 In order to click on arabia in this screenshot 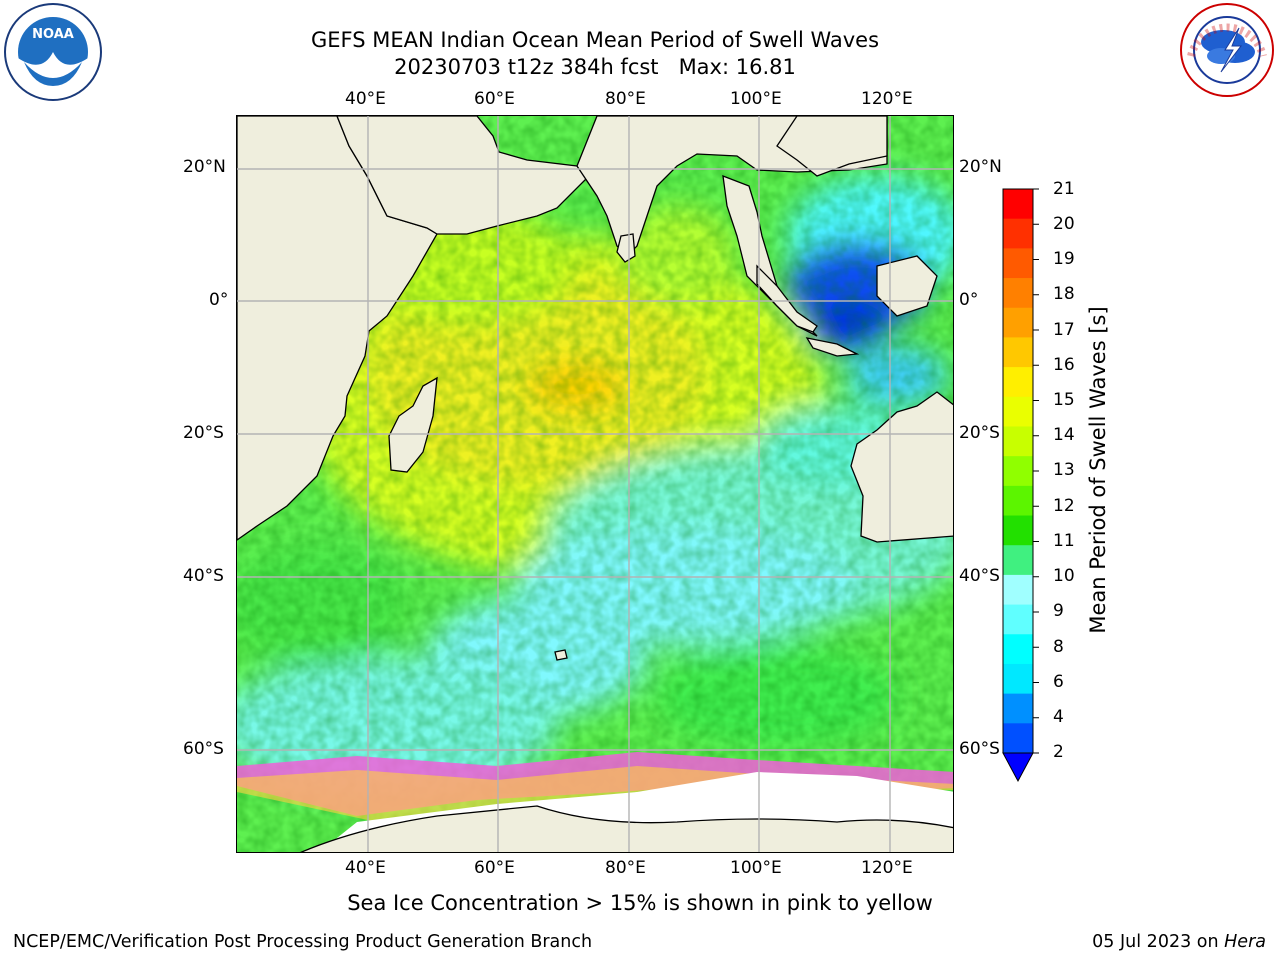, I will do `click(462, 175)`.